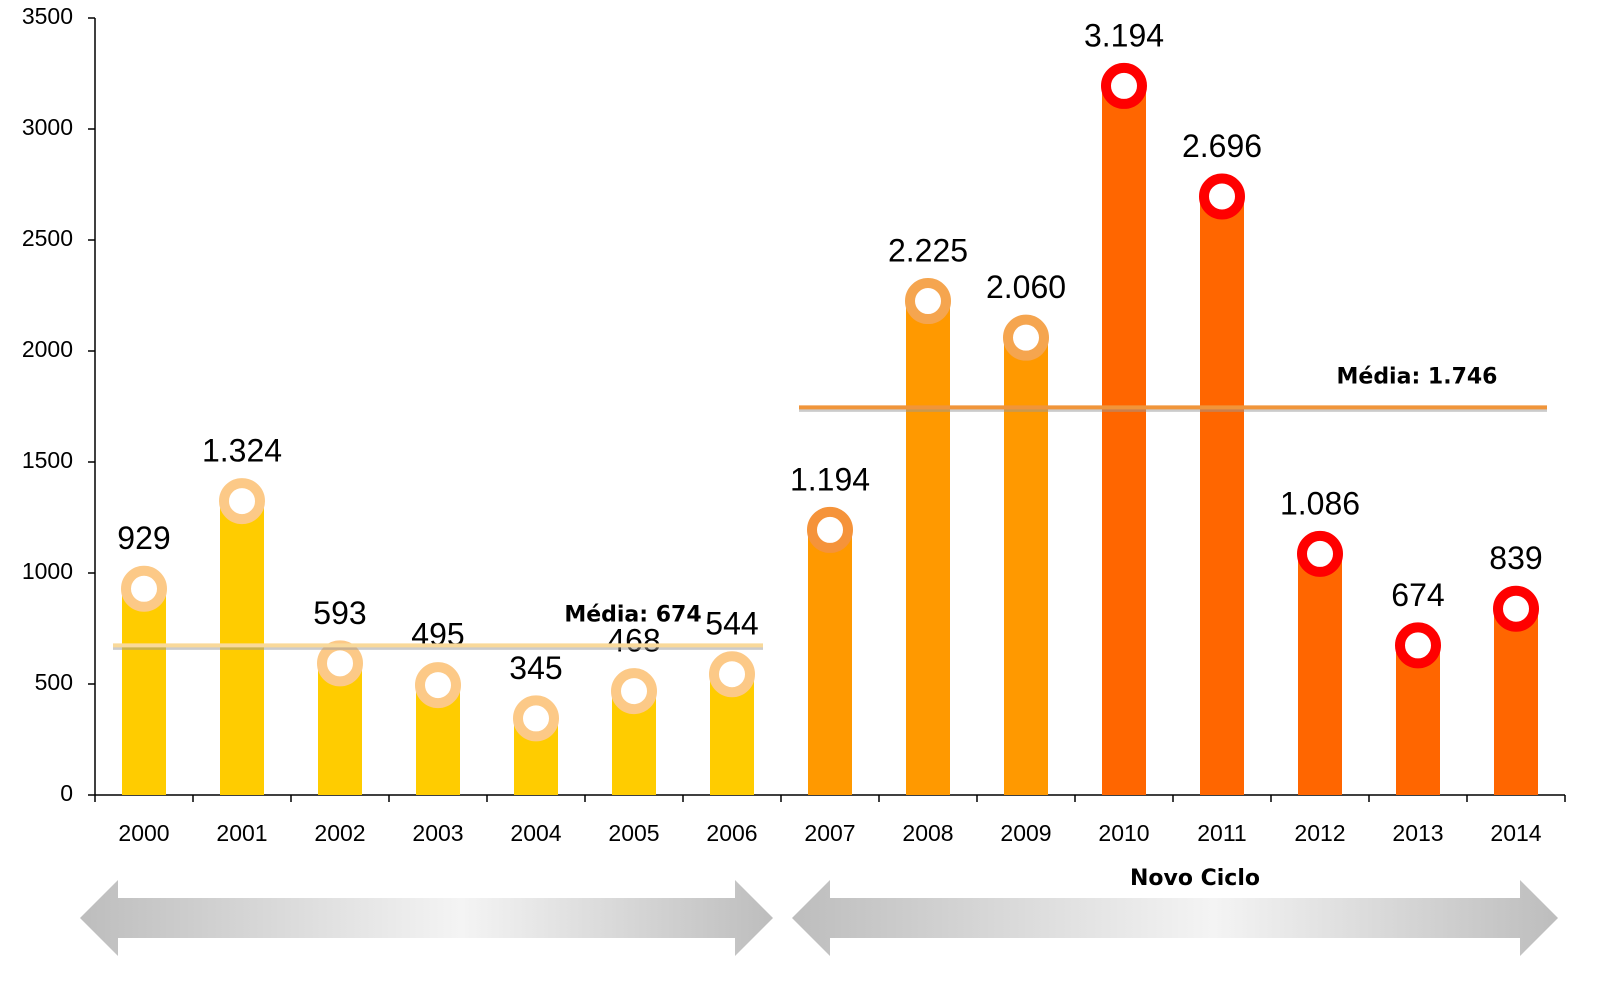  I want to click on value-label: 2.225, so click(928, 251).